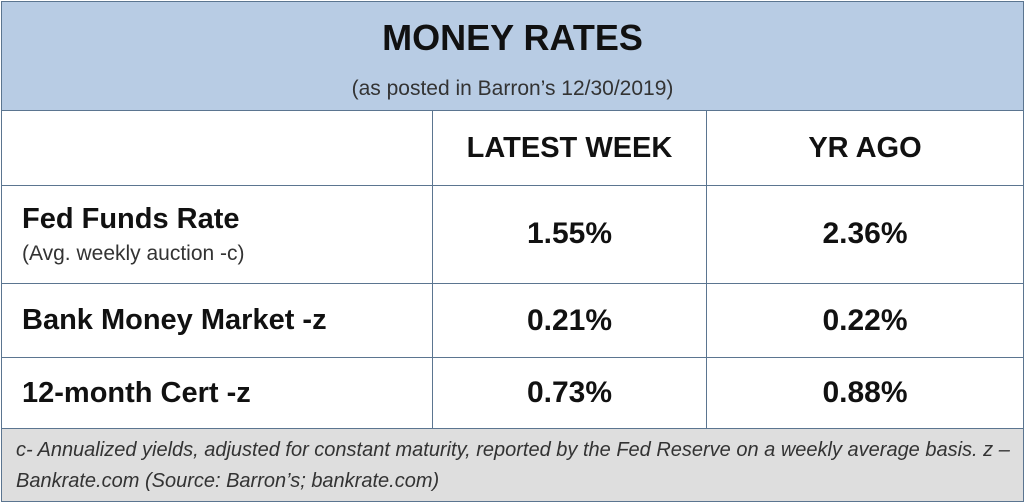  Describe the element at coordinates (512, 38) in the screenshot. I see `title: MONEY RATES` at that location.